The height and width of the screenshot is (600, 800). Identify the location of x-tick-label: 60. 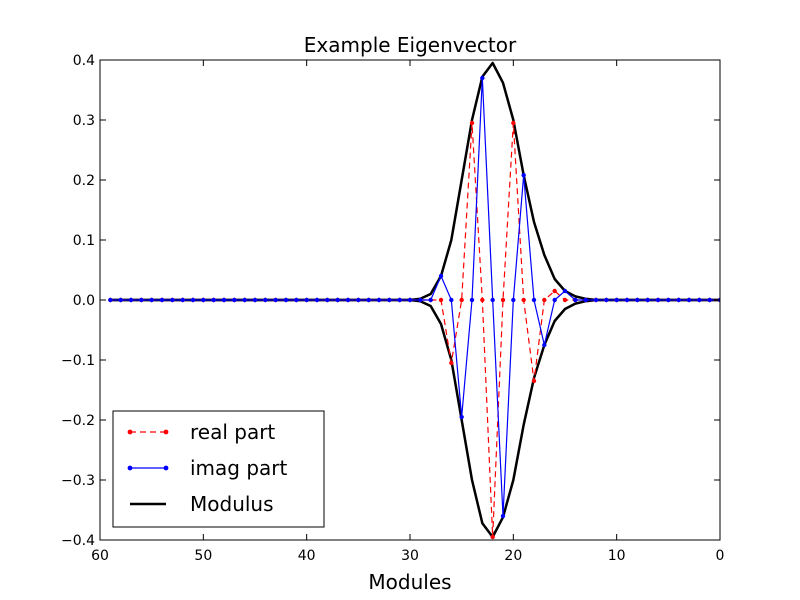
(100, 556).